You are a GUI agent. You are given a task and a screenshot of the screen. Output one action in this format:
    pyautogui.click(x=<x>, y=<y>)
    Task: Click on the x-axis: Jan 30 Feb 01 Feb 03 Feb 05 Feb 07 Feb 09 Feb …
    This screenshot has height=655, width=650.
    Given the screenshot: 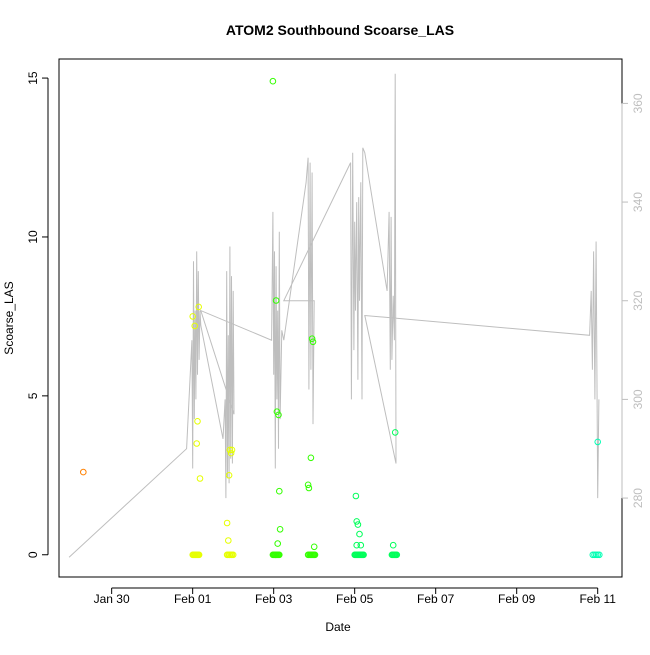 What is the action you would take?
    pyautogui.click(x=355, y=596)
    